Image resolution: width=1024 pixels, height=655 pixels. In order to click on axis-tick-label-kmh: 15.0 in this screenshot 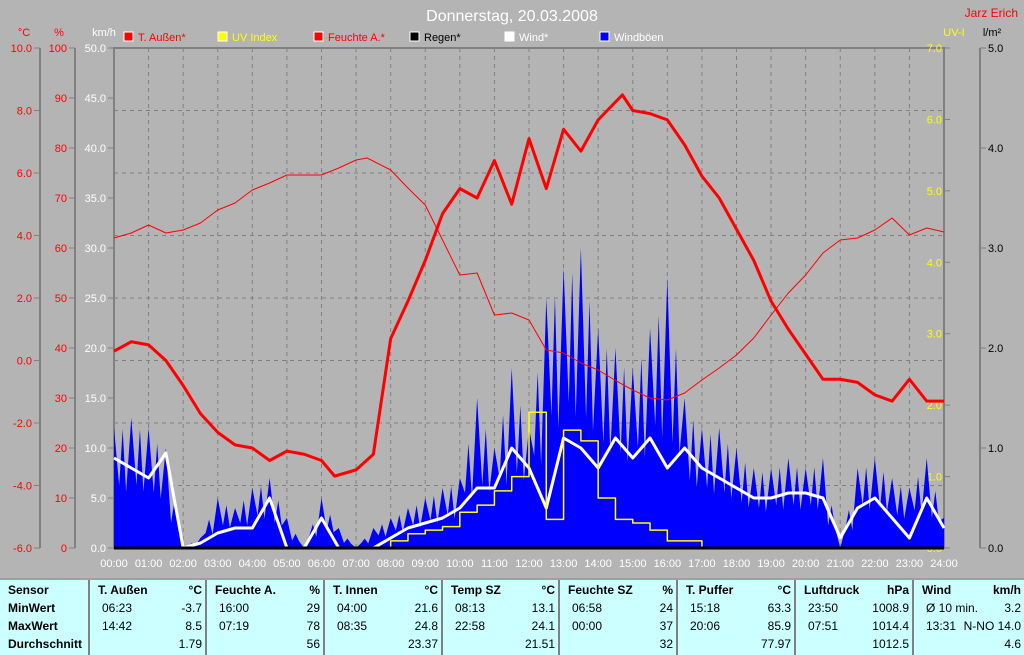, I will do `click(95, 399)`.